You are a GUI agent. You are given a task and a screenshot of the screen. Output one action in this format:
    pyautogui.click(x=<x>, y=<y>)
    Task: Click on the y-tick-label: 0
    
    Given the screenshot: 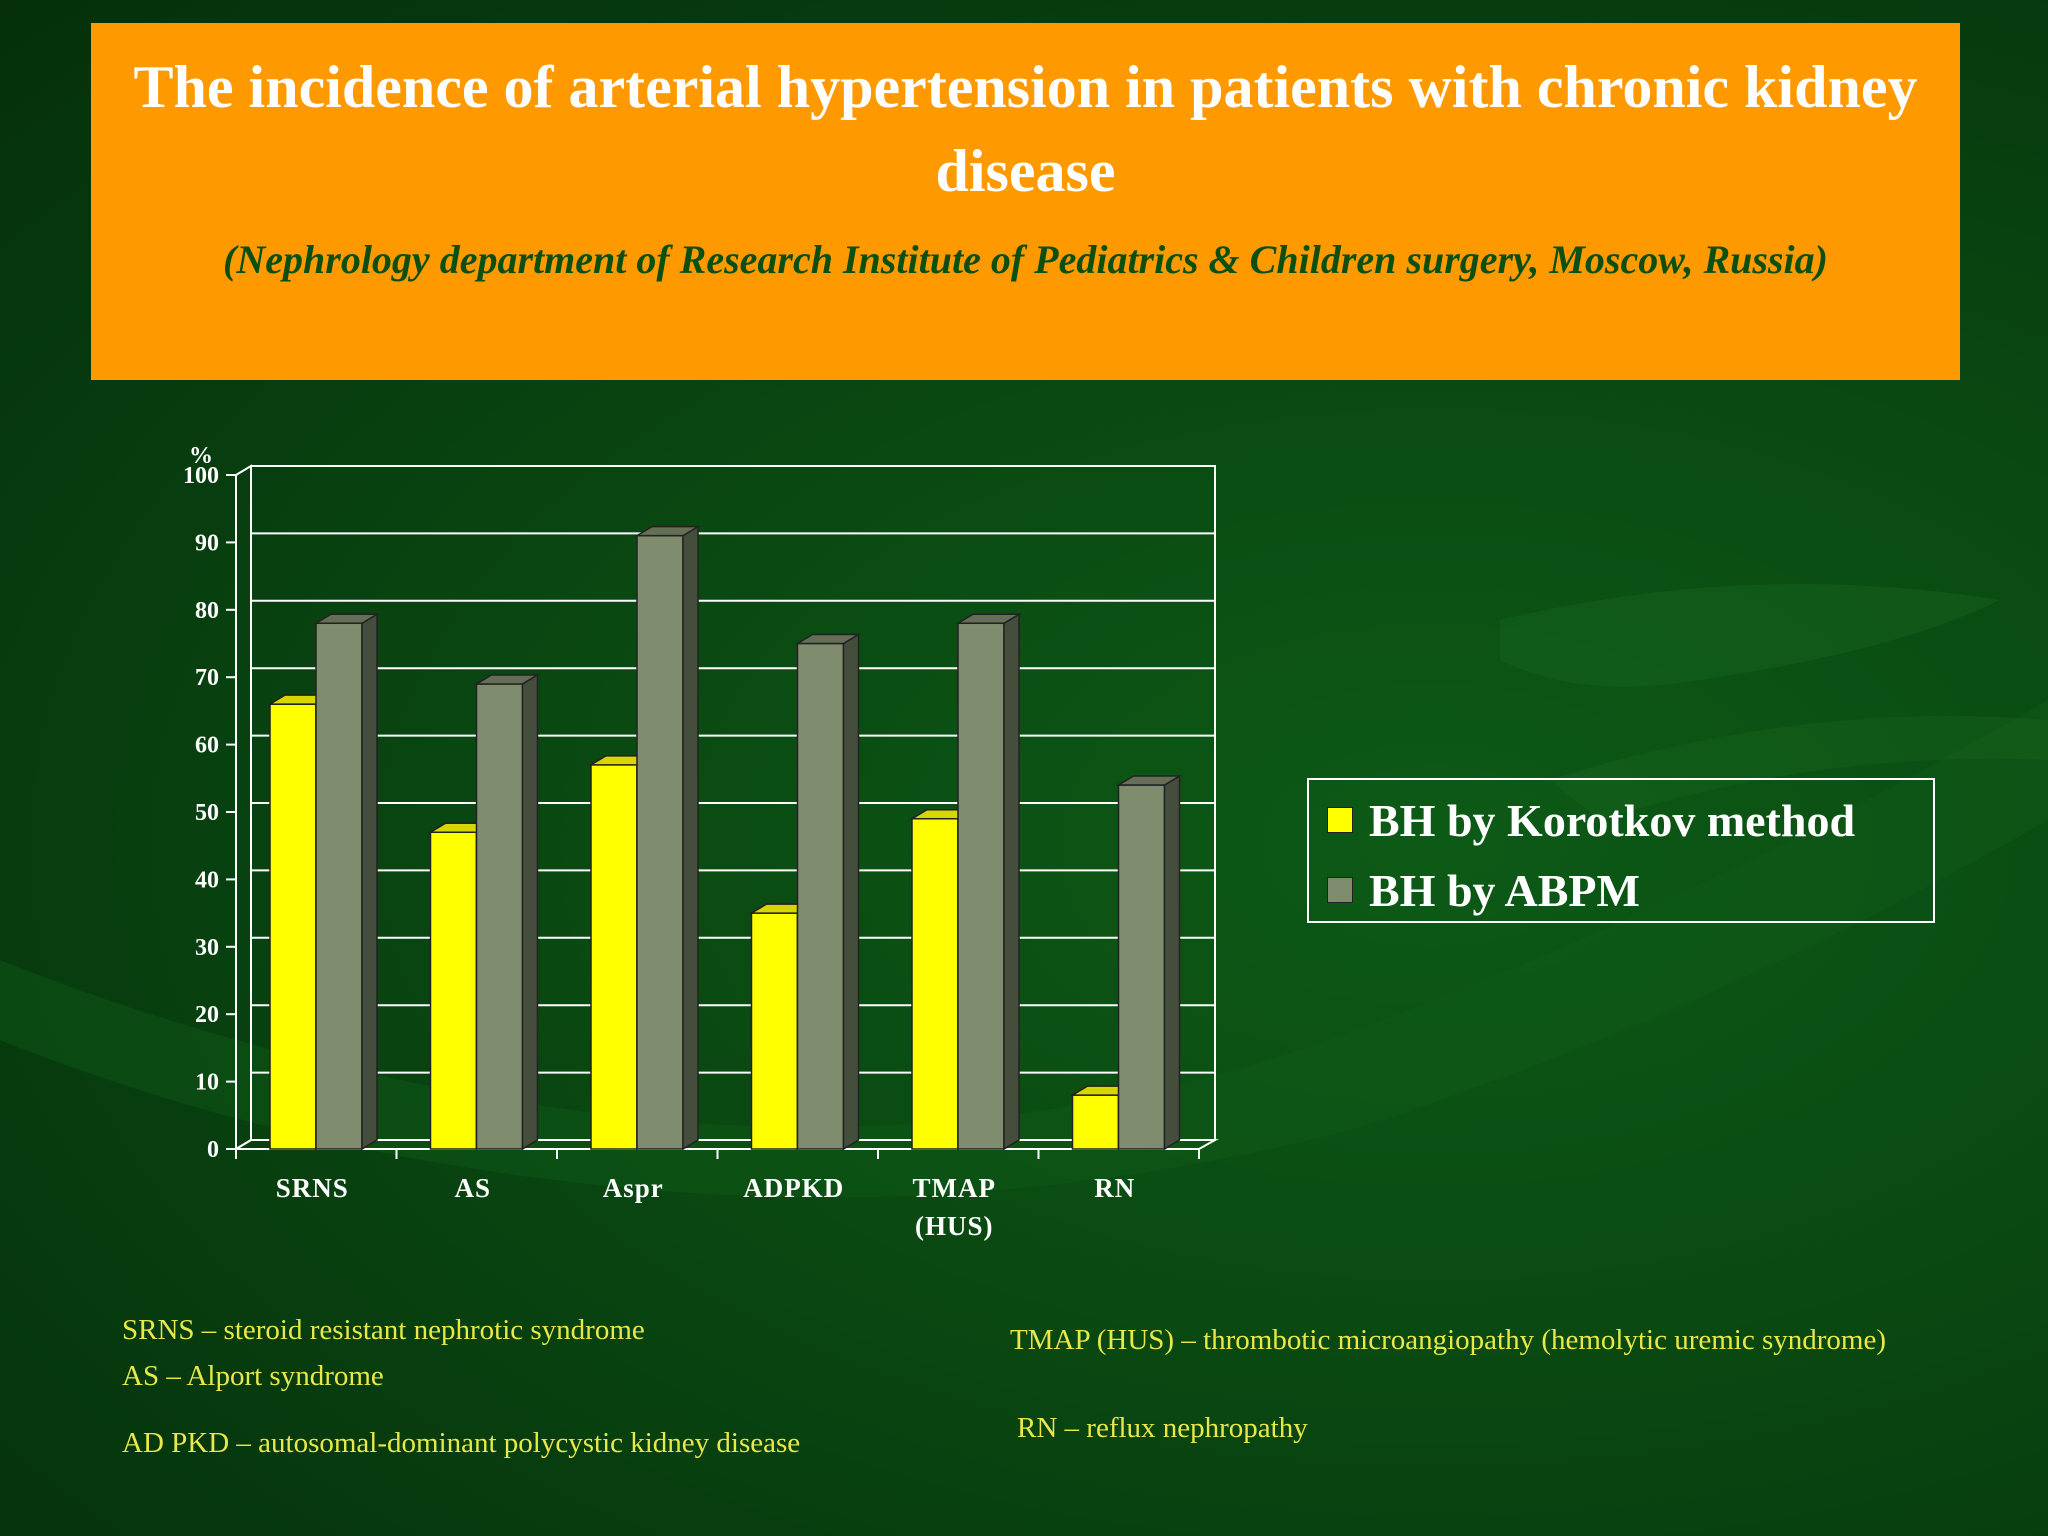 What is the action you would take?
    pyautogui.click(x=213, y=1150)
    